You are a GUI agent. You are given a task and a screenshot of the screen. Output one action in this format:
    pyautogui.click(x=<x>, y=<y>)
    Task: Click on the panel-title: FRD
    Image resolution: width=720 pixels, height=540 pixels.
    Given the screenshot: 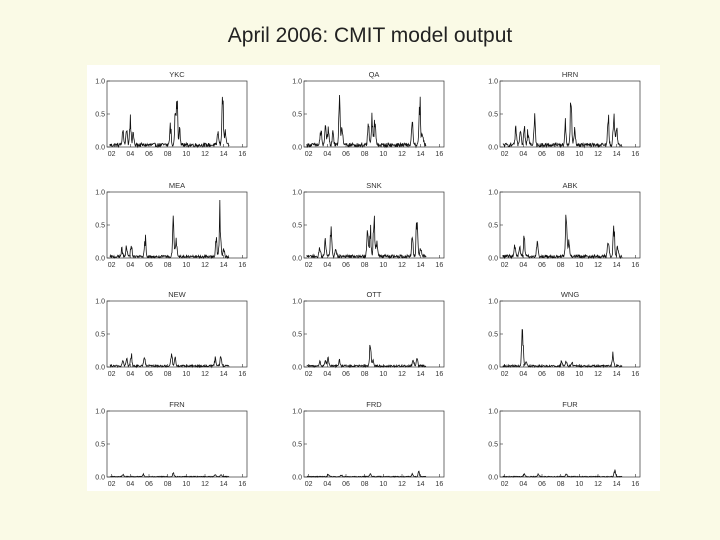 What is the action you would take?
    pyautogui.click(x=374, y=404)
    